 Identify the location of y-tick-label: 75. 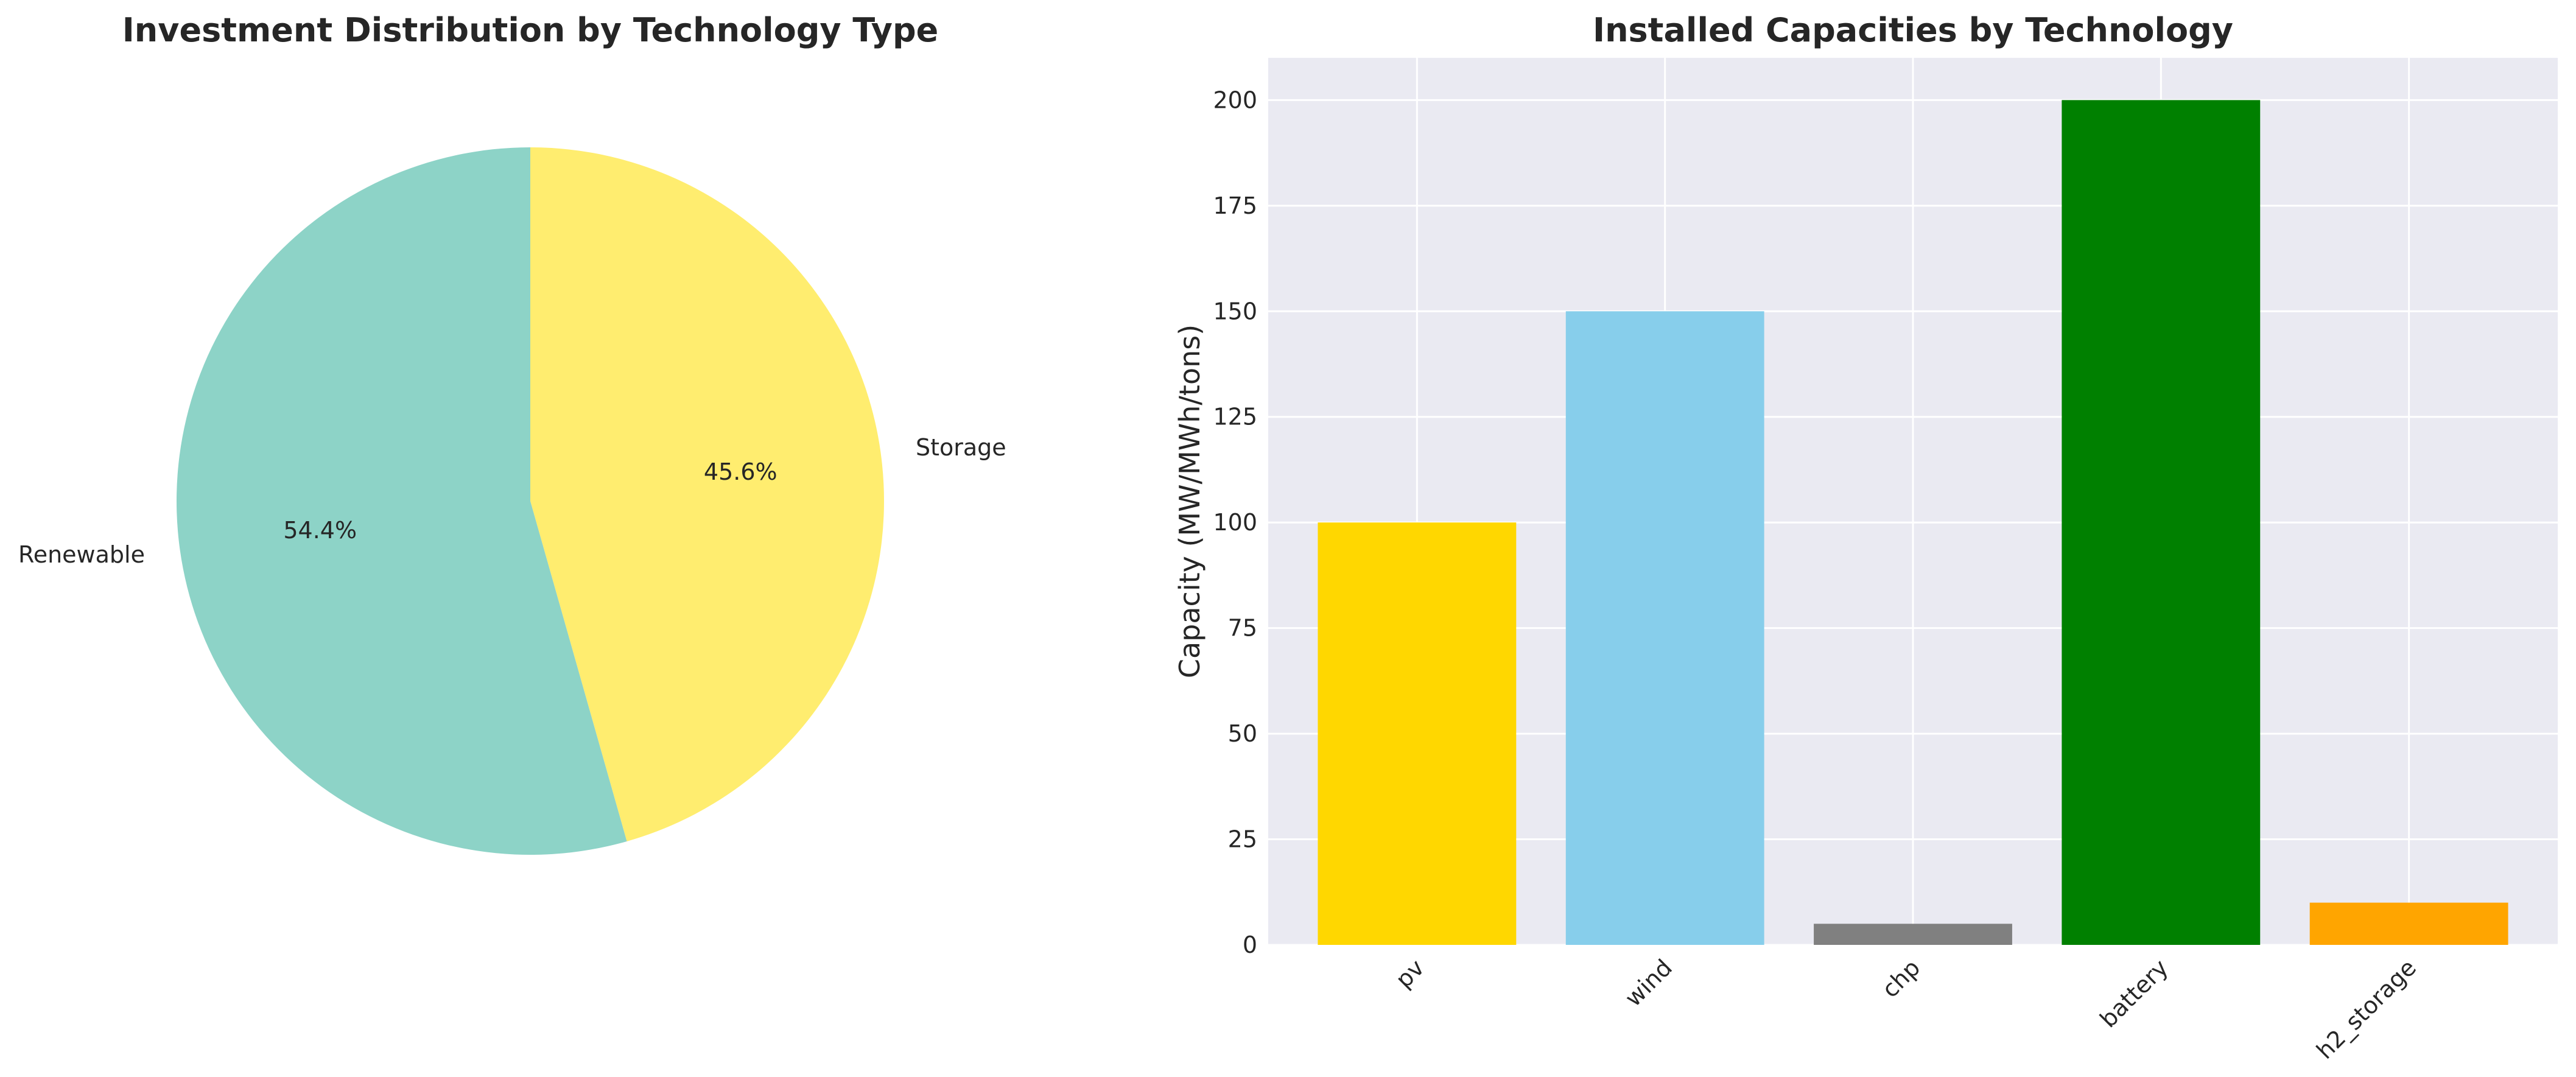
(1242, 628).